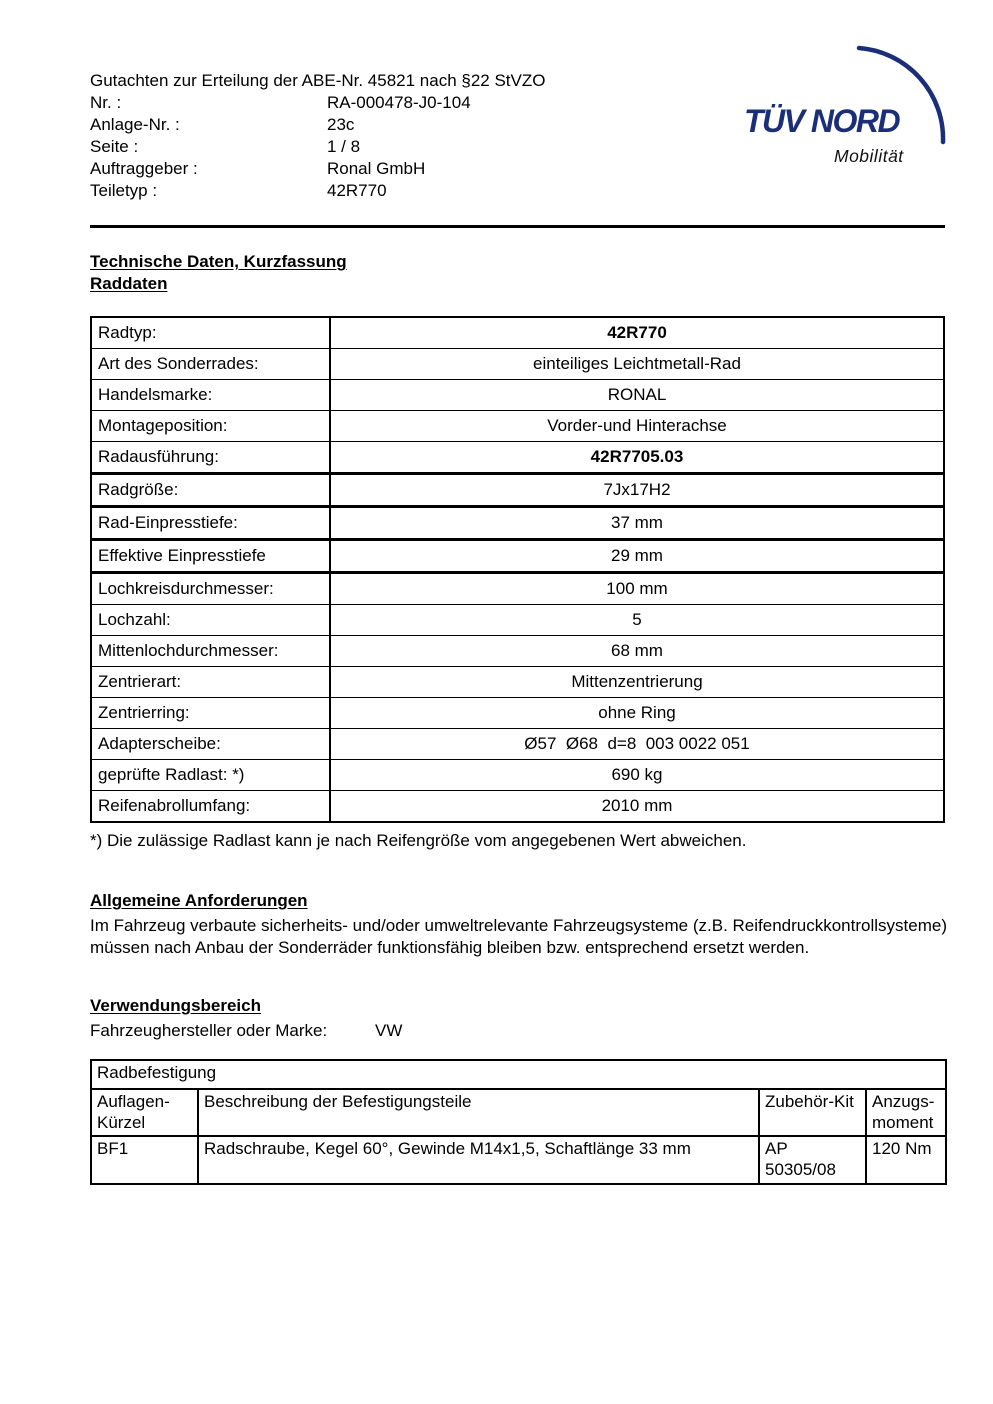  What do you see at coordinates (420, 147) in the screenshot?
I see `header-field-seite: Seite : 1 / 8` at bounding box center [420, 147].